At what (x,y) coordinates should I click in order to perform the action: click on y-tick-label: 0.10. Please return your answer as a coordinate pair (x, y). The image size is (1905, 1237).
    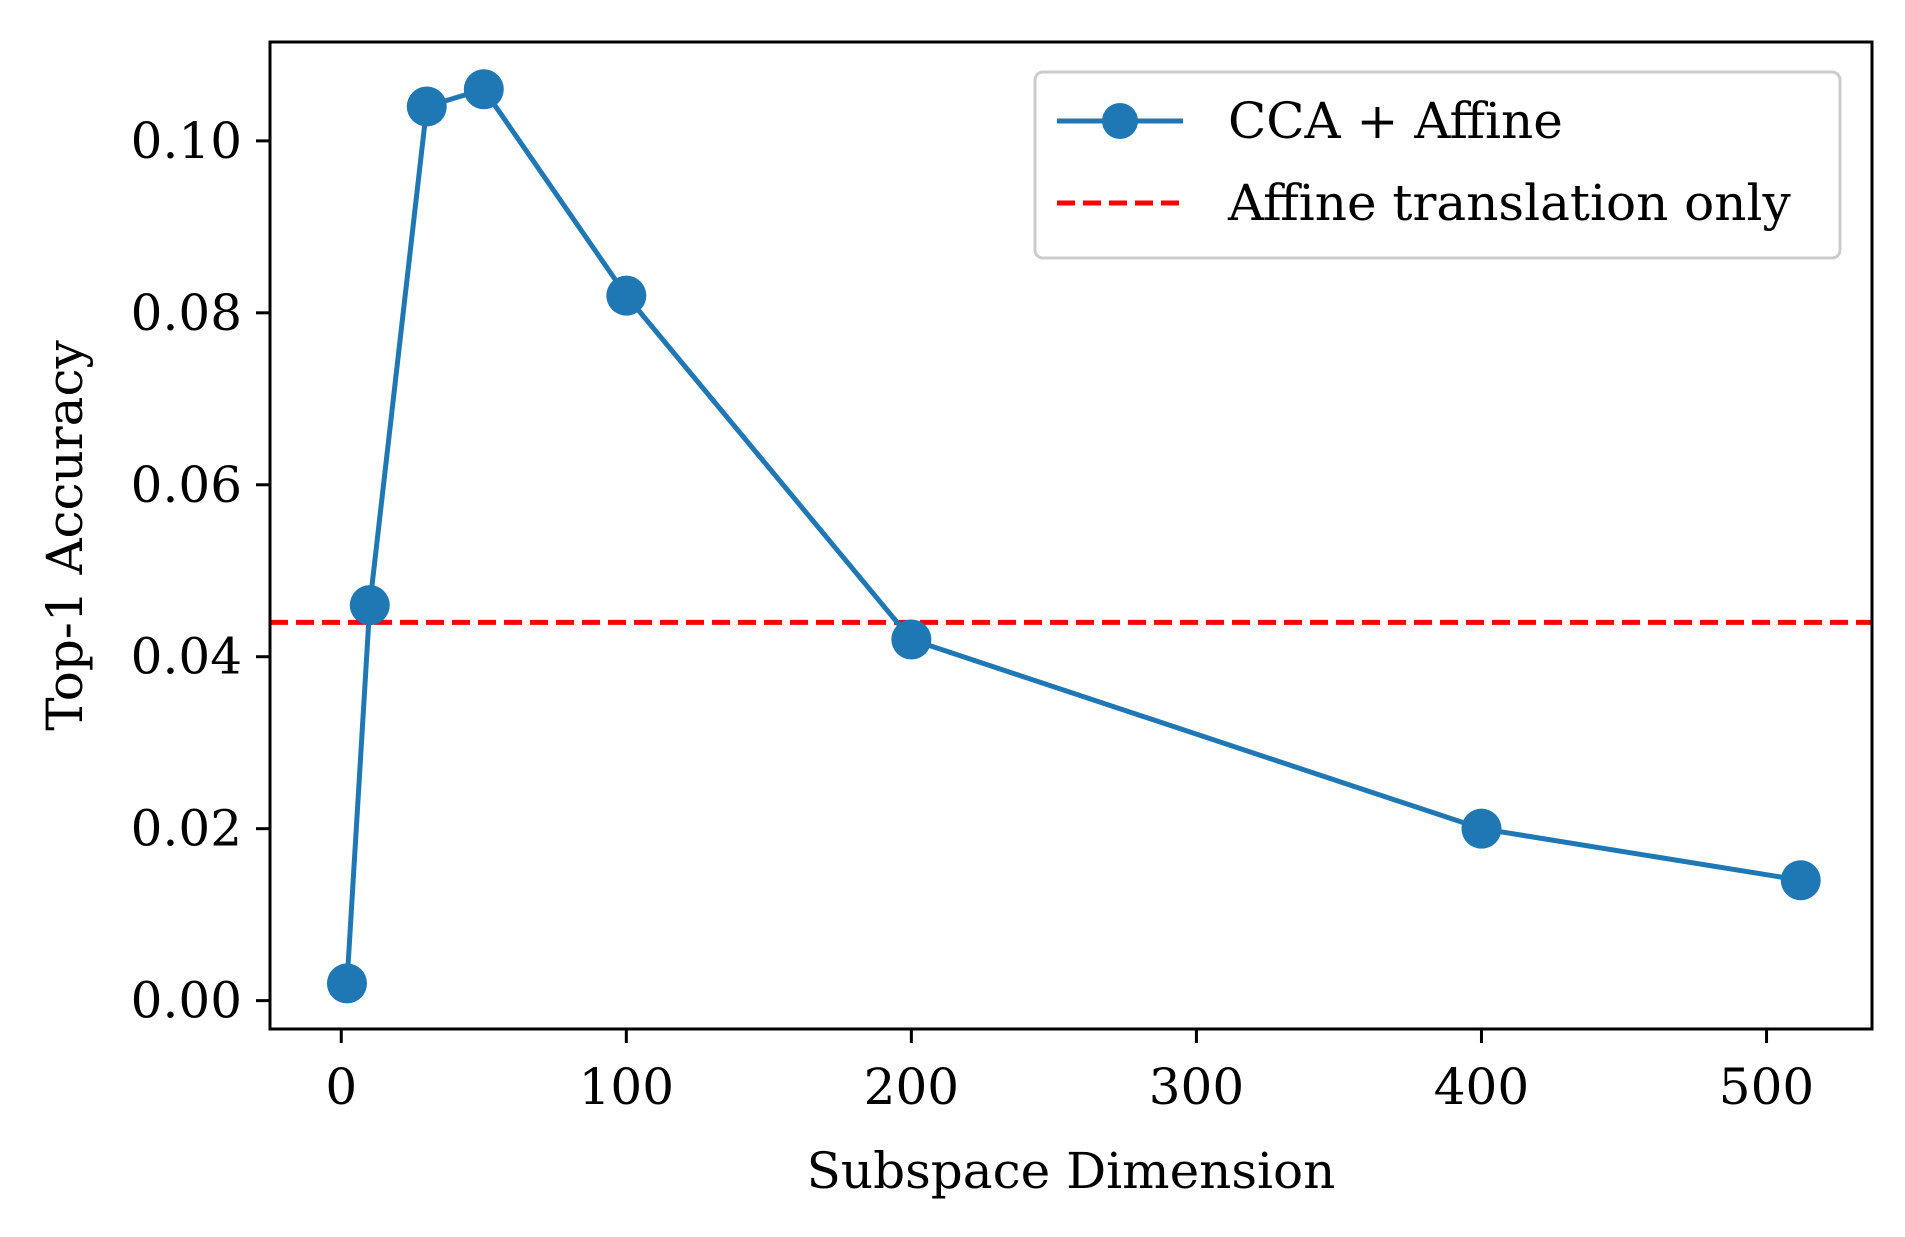
    Looking at the image, I should click on (186, 141).